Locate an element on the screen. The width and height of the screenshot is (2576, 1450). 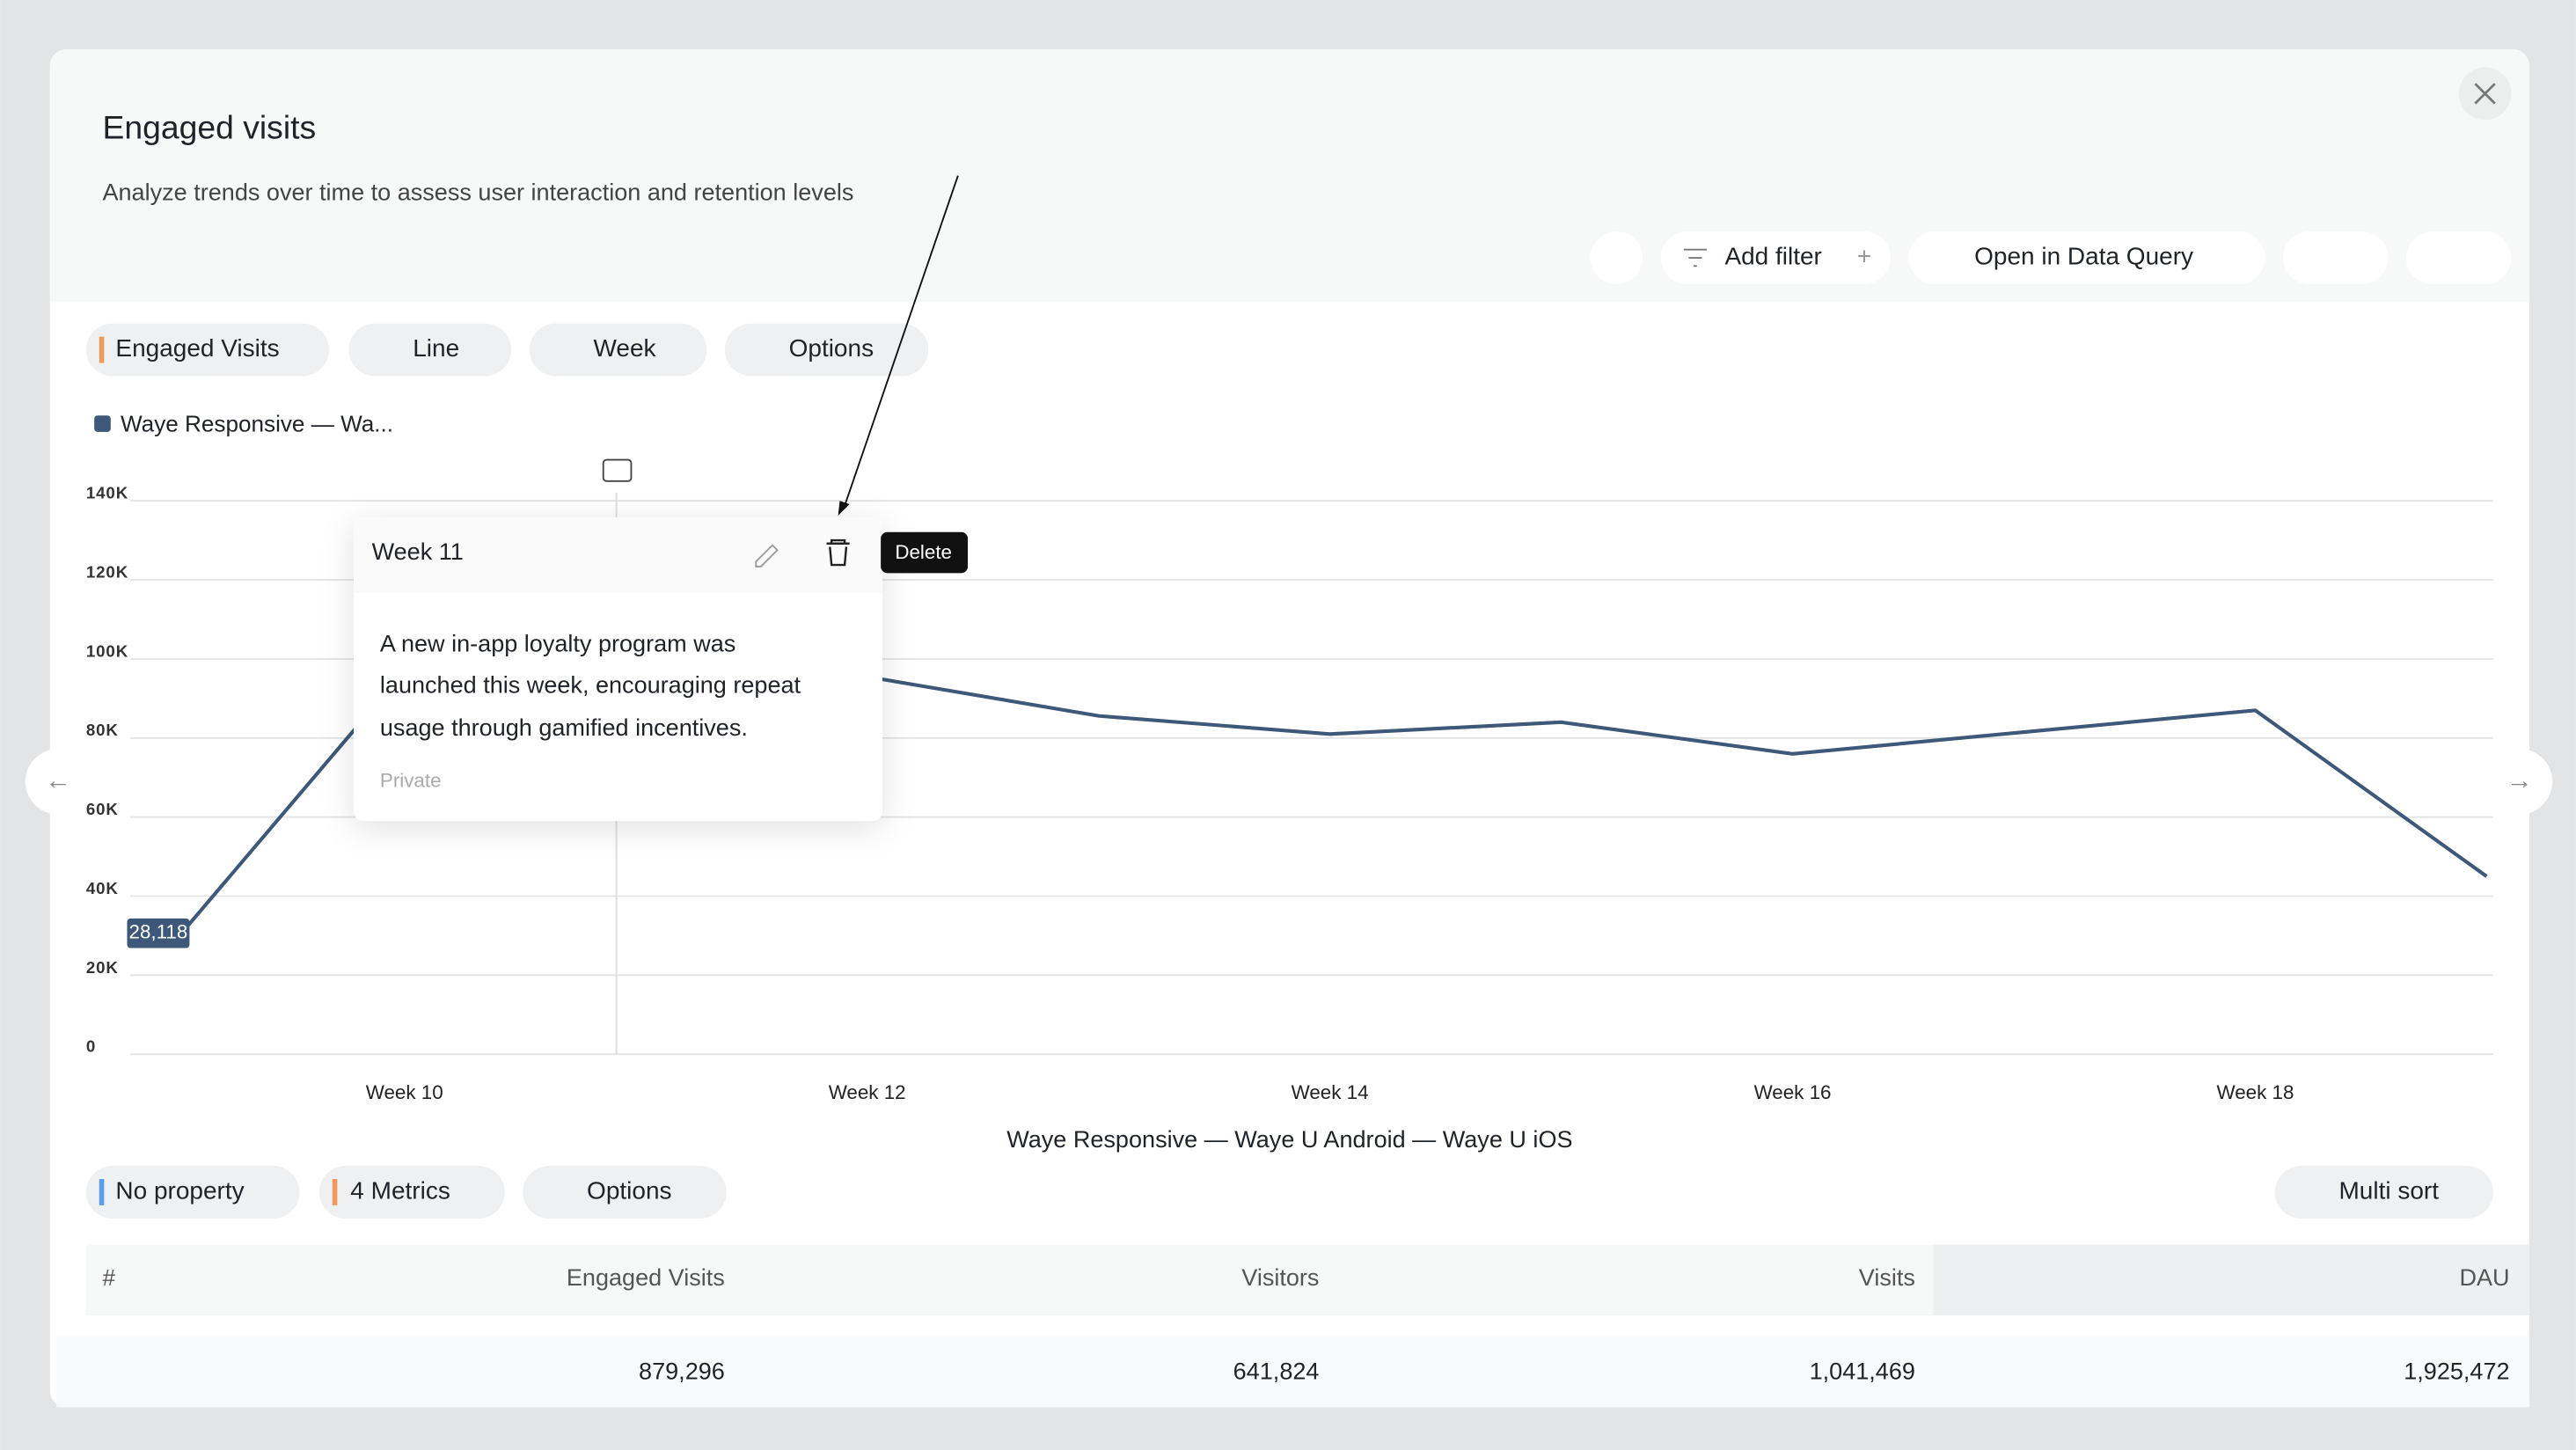
prev-icon: ← is located at coordinates (58, 780).